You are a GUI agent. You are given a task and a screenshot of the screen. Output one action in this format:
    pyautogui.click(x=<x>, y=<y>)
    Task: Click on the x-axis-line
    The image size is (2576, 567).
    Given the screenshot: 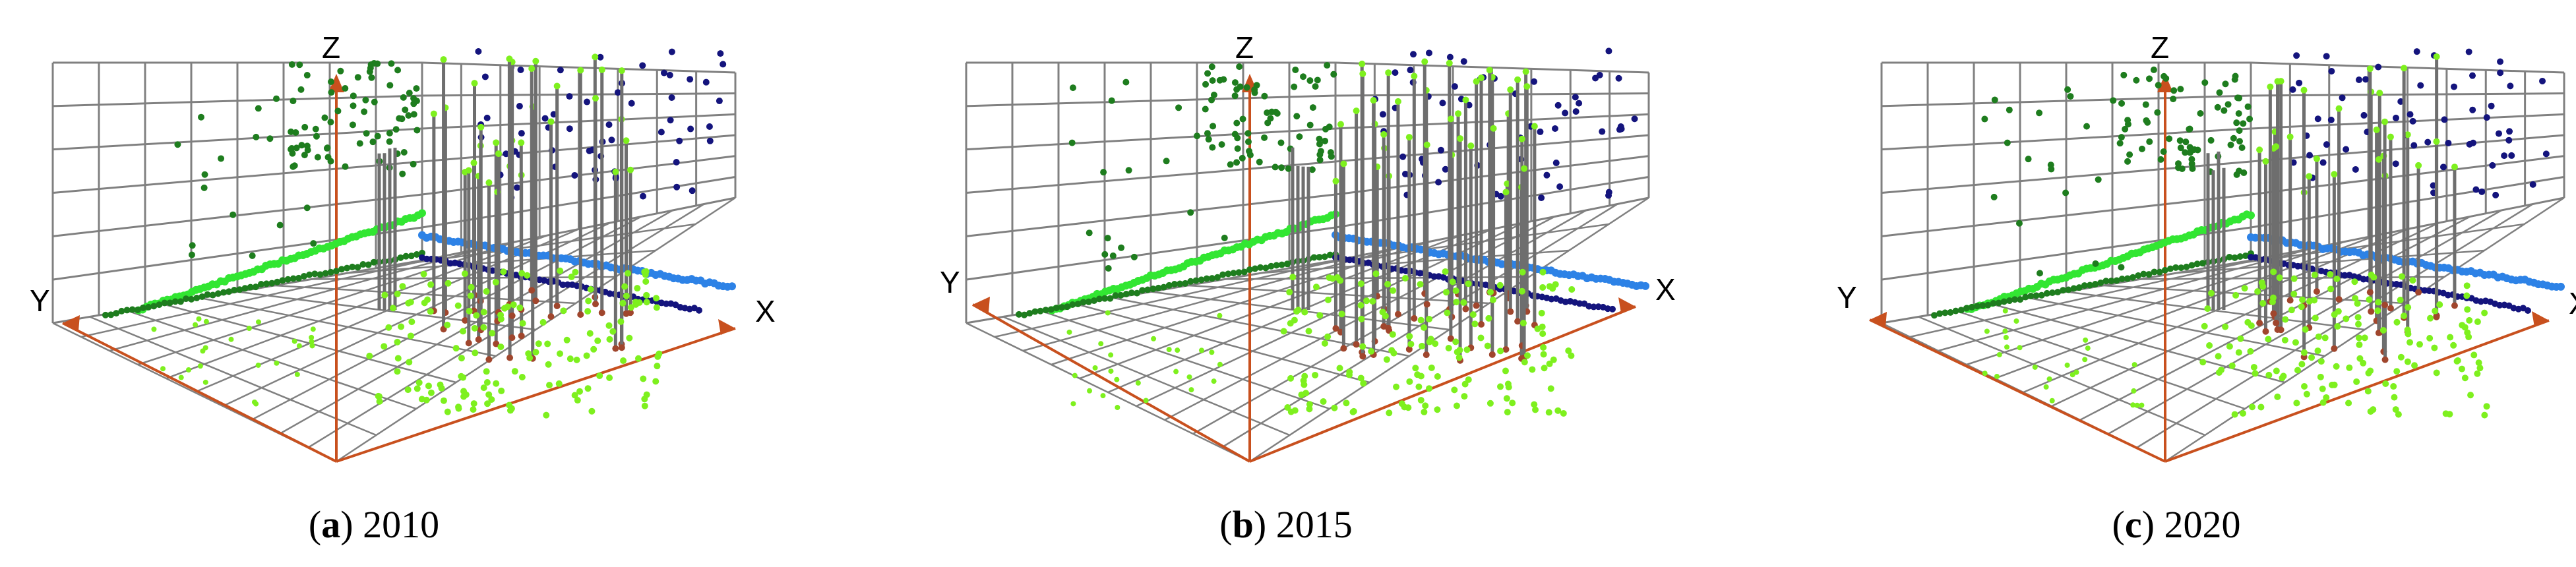 What is the action you would take?
    pyautogui.click(x=1442, y=384)
    